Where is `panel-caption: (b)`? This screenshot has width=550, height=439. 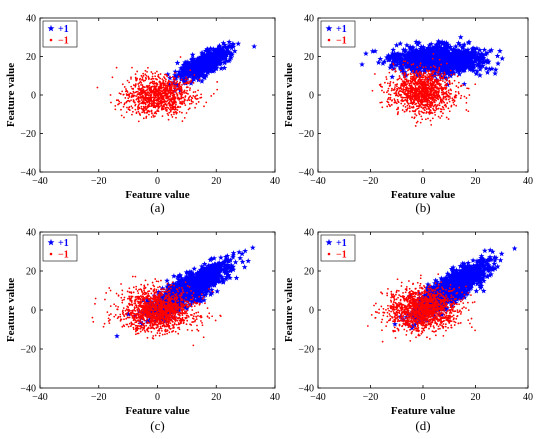
panel-caption: (b) is located at coordinates (422, 207).